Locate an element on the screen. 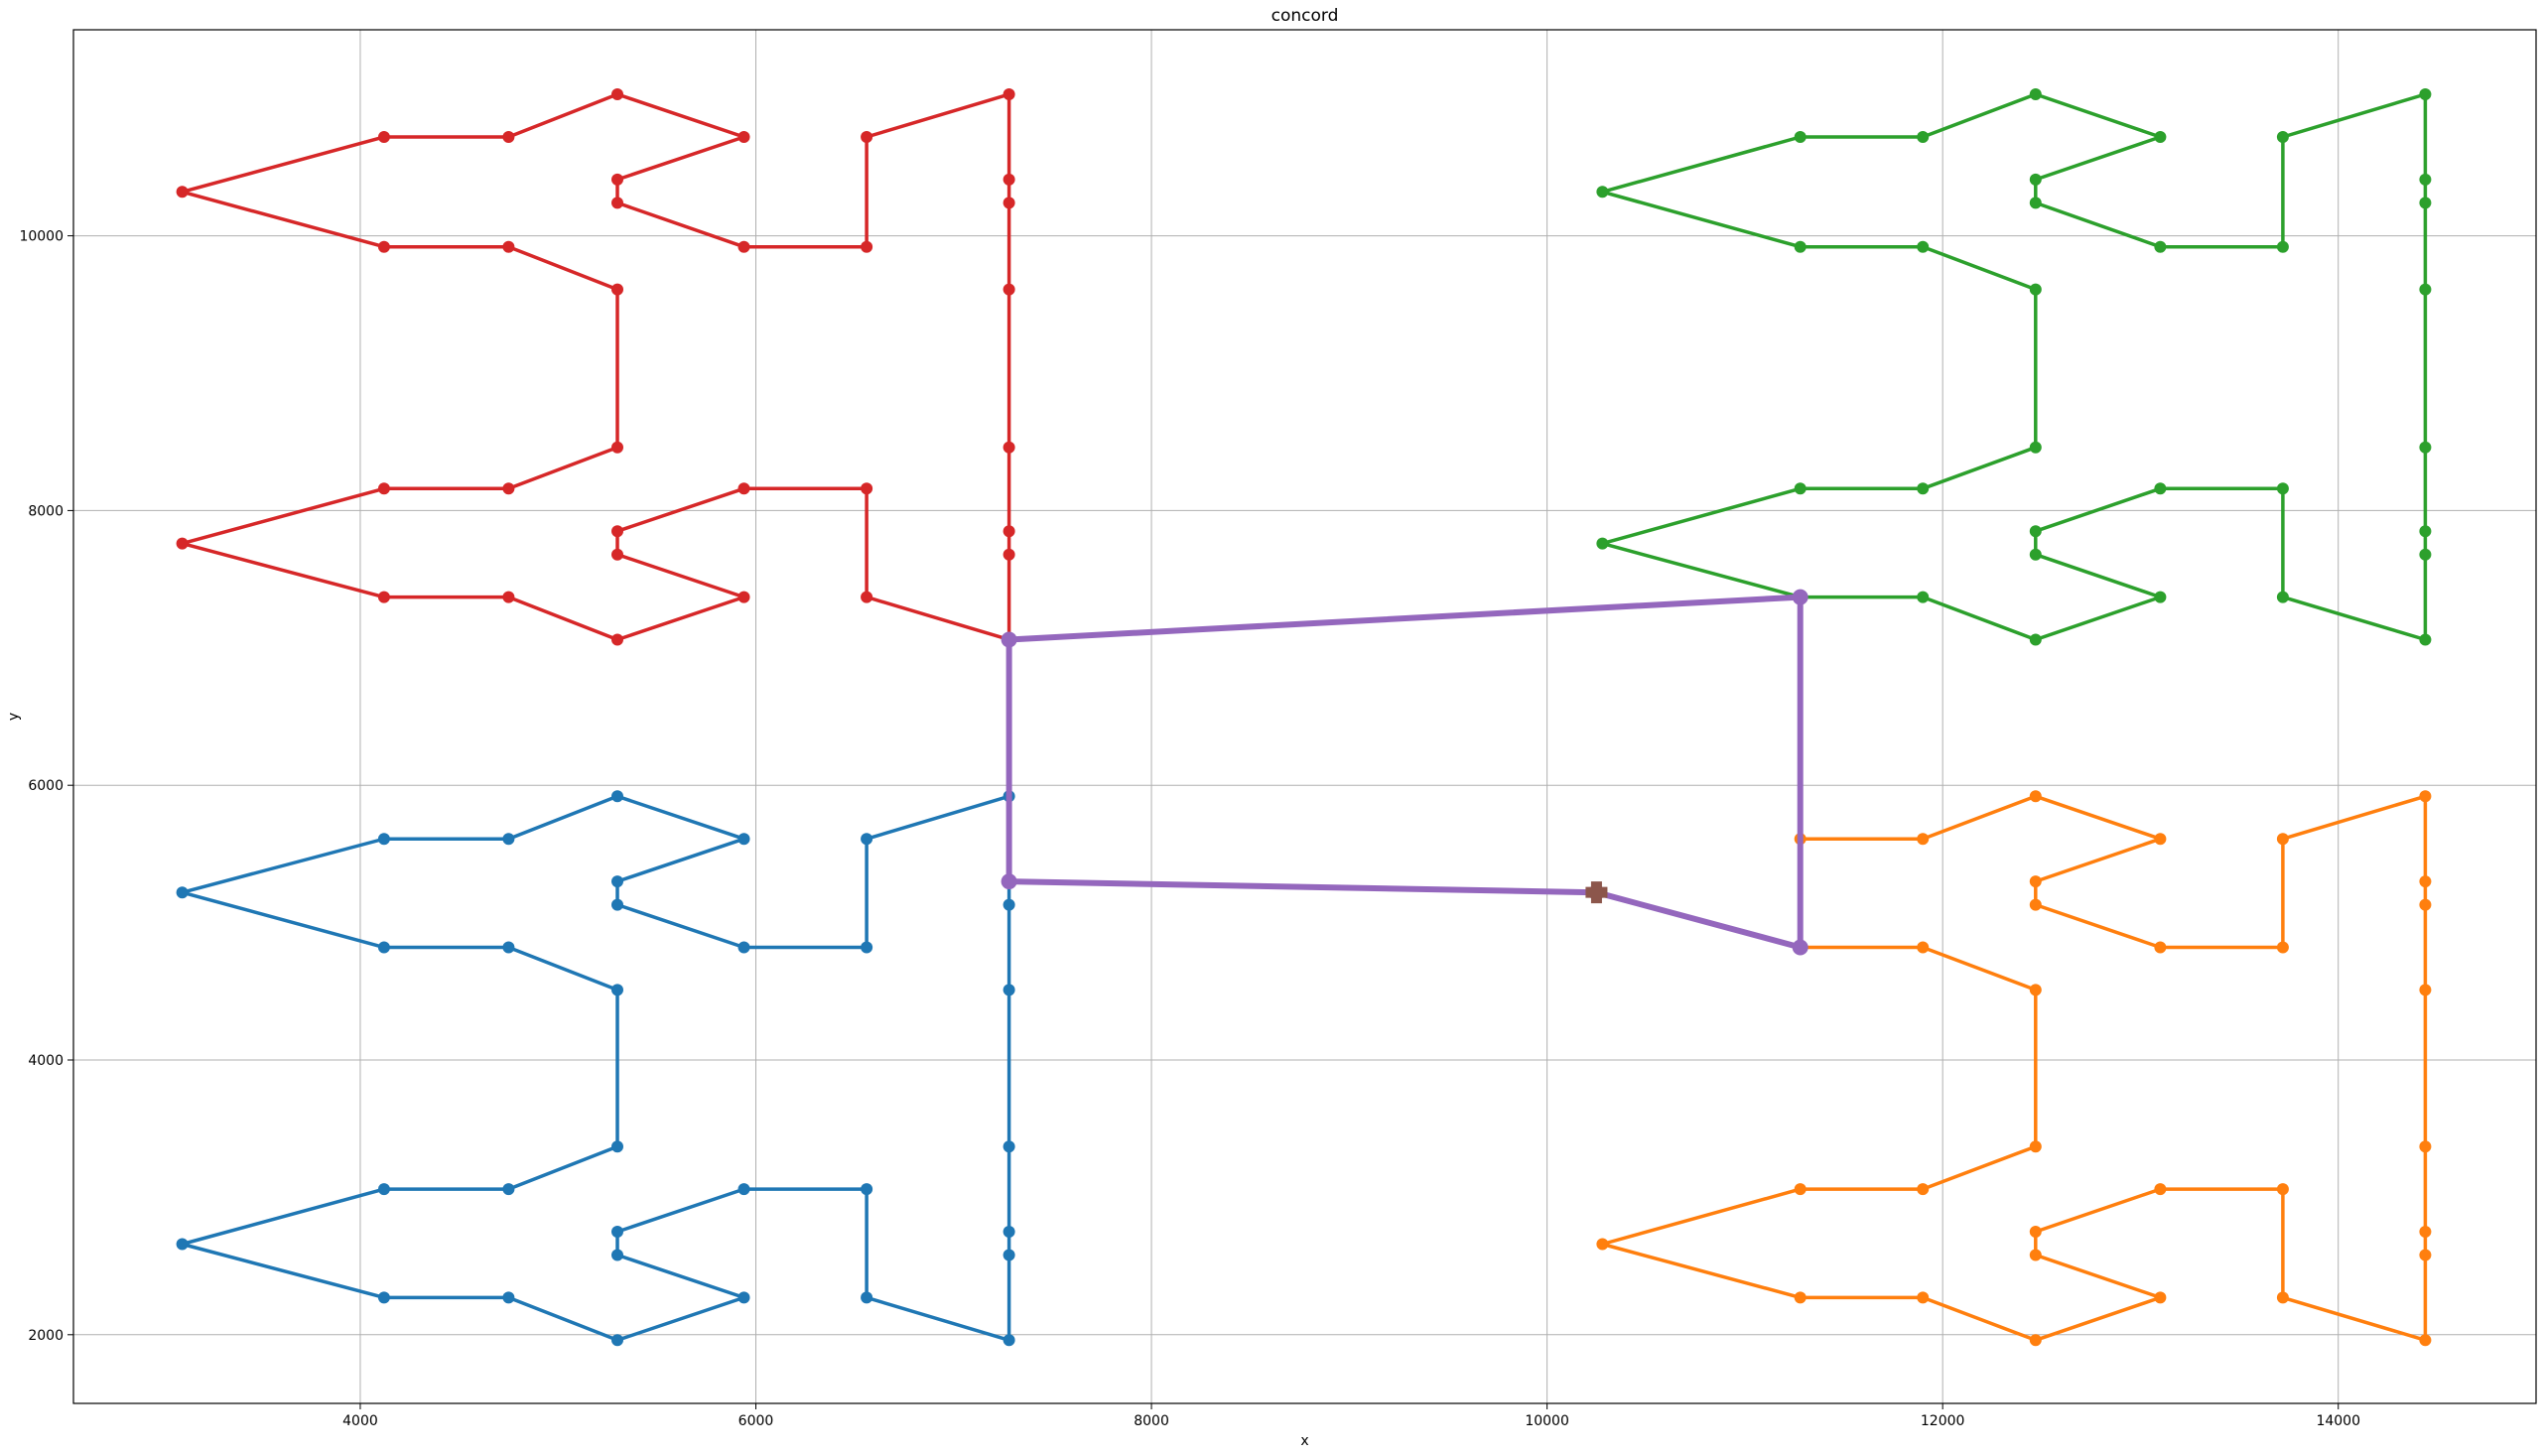 This screenshot has width=2545, height=1456. x-tick-label: 6000 is located at coordinates (756, 1421).